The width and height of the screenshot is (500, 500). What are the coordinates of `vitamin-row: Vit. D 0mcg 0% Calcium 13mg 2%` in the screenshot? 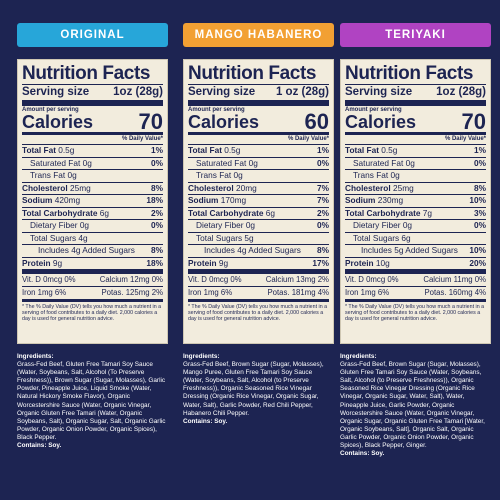 It's located at (258, 280).